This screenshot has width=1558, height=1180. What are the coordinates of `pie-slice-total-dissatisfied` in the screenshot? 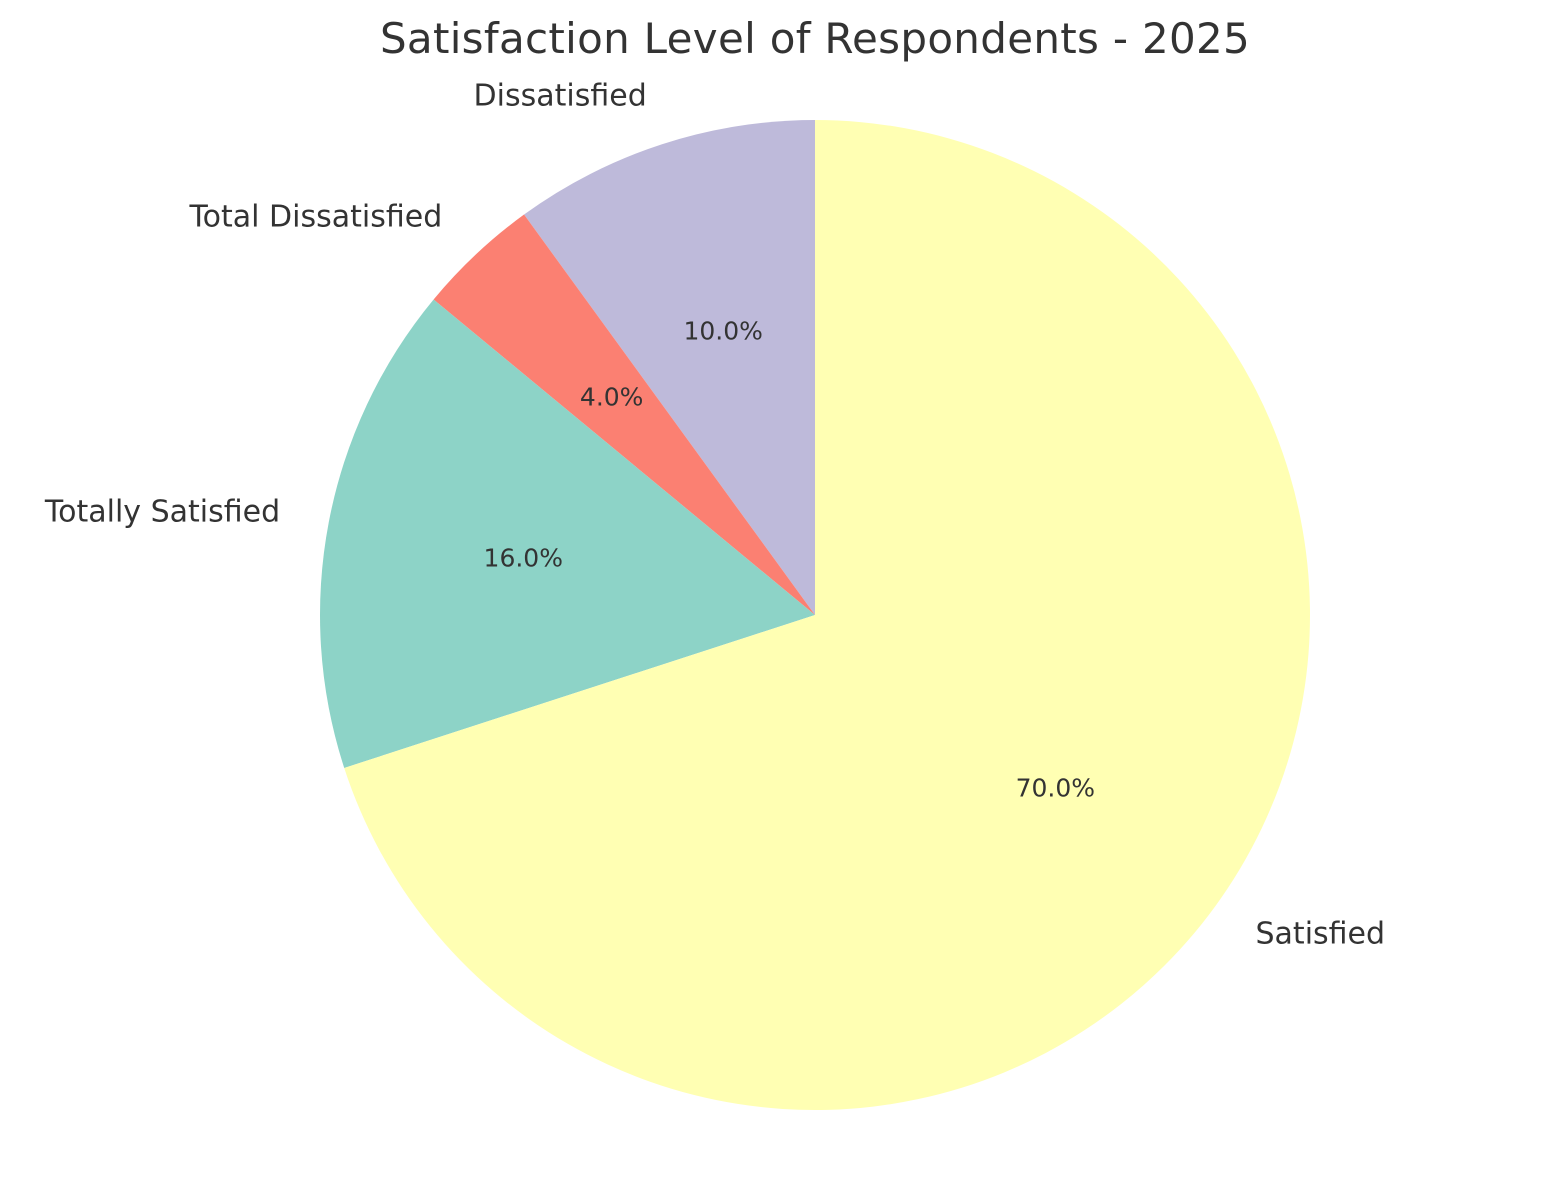 It's located at (624, 414).